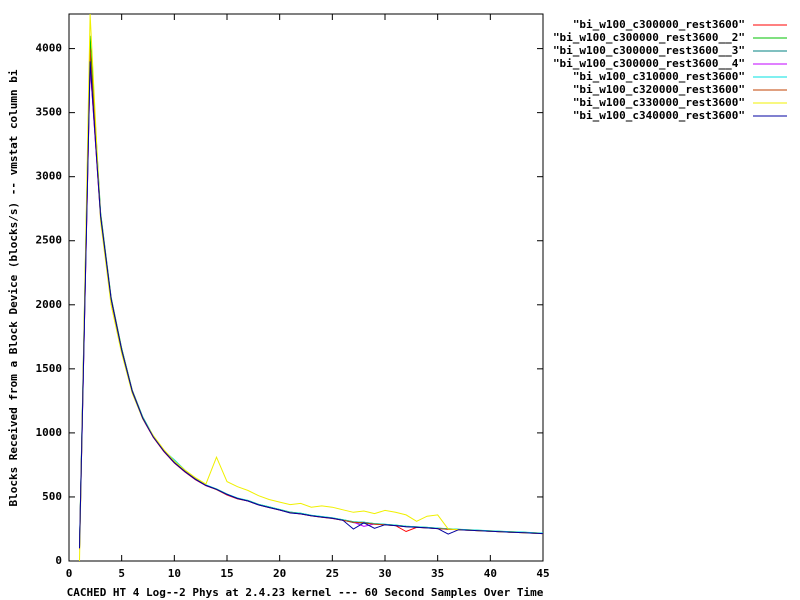 The height and width of the screenshot is (600, 800). What do you see at coordinates (226, 573) in the screenshot?
I see `x-tick-label: 15` at bounding box center [226, 573].